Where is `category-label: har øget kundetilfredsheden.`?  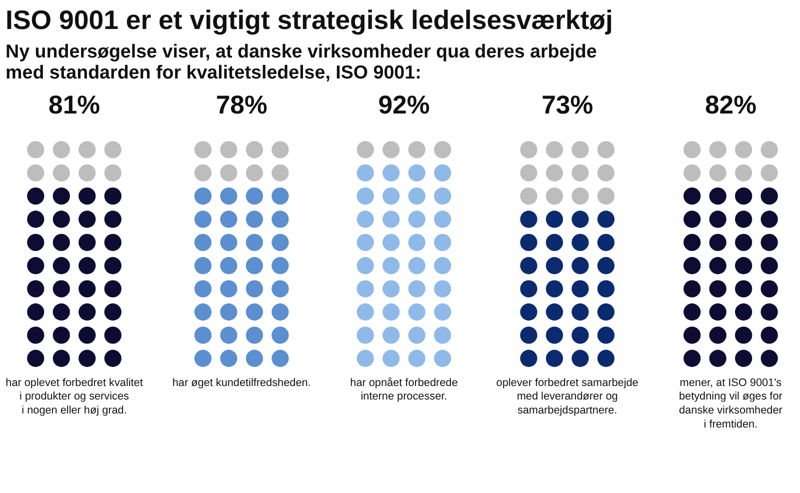 category-label: har øget kundetilfredsheden. is located at coordinates (241, 382).